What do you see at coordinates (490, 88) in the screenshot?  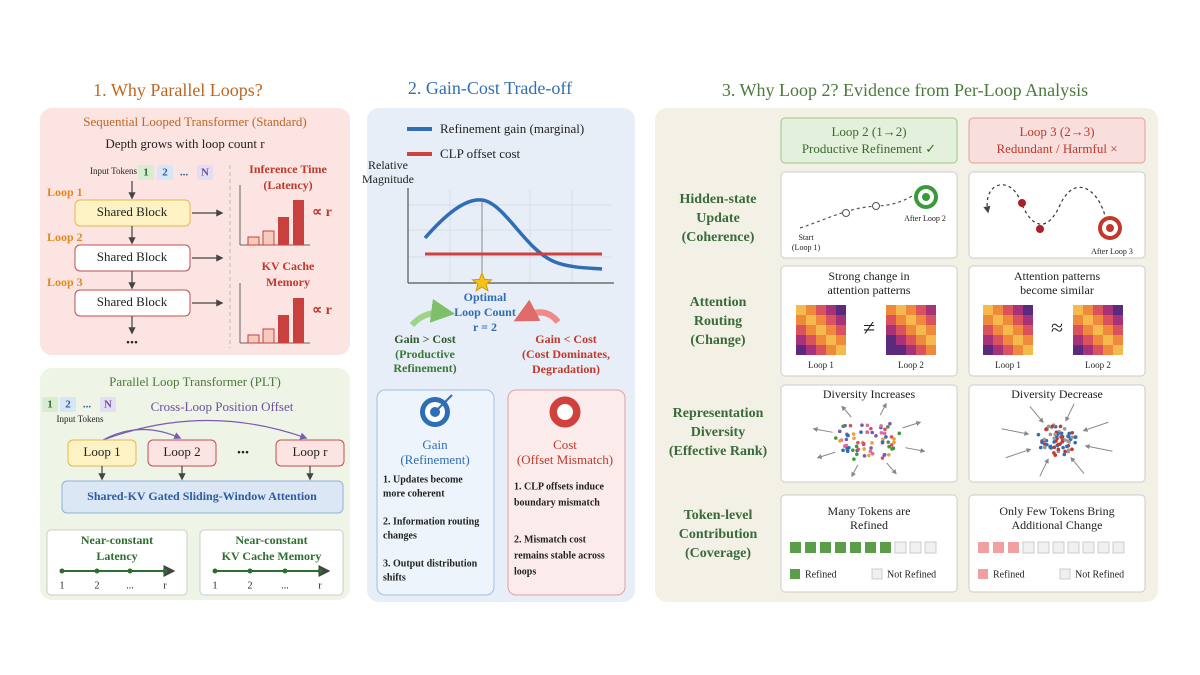 I see `panel-title: 2. Gain-Cost Trade-off` at bounding box center [490, 88].